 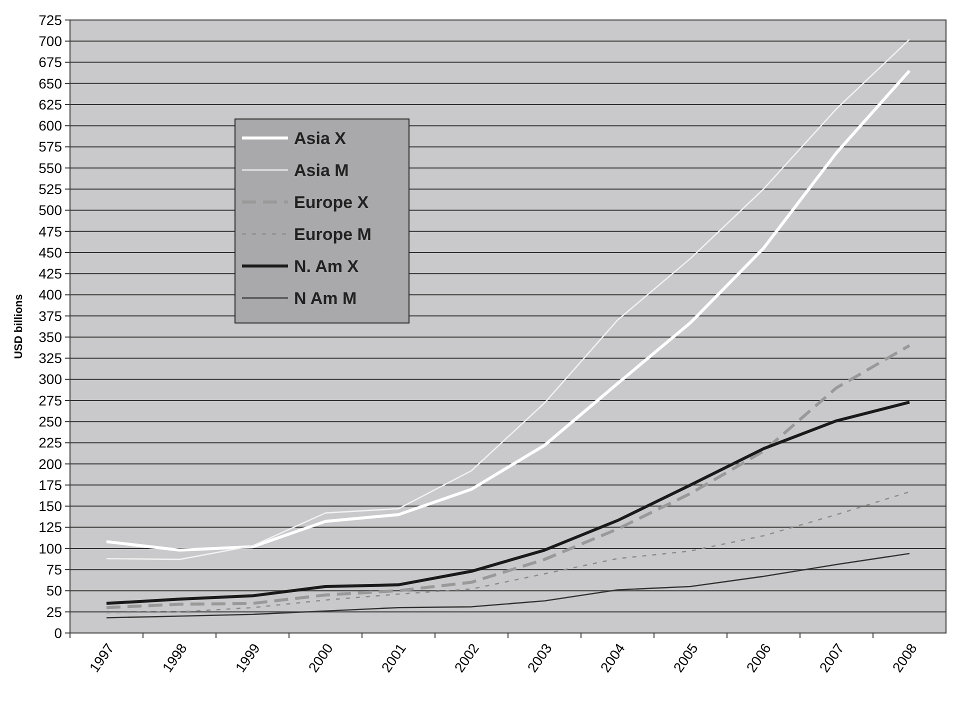 What do you see at coordinates (50, 20) in the screenshot?
I see `y-tick-label: 725` at bounding box center [50, 20].